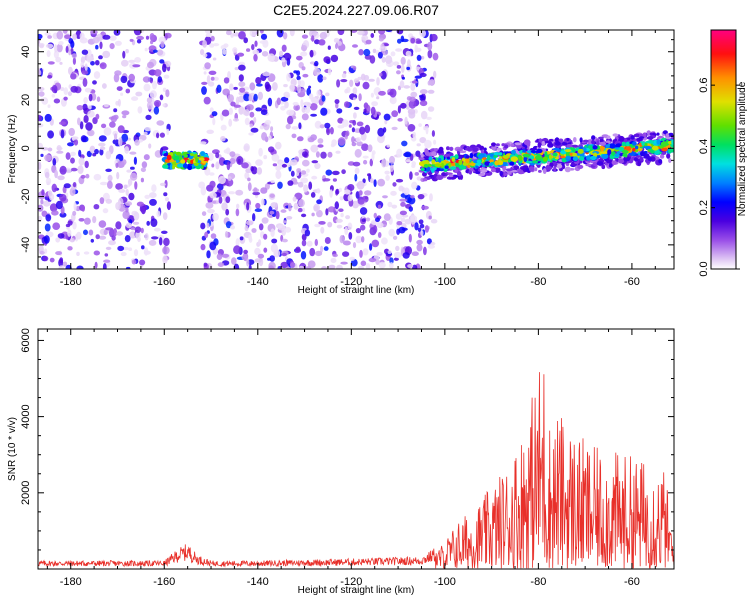 Image resolution: width=750 pixels, height=600 pixels. Describe the element at coordinates (26, 197) in the screenshot. I see `y-tick-label: -20` at that location.